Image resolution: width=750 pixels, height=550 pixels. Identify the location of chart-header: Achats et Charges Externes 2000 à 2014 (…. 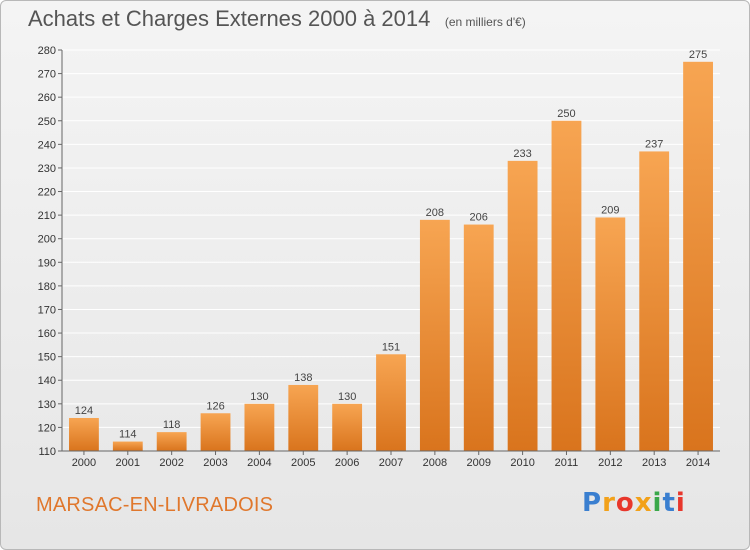
(277, 19).